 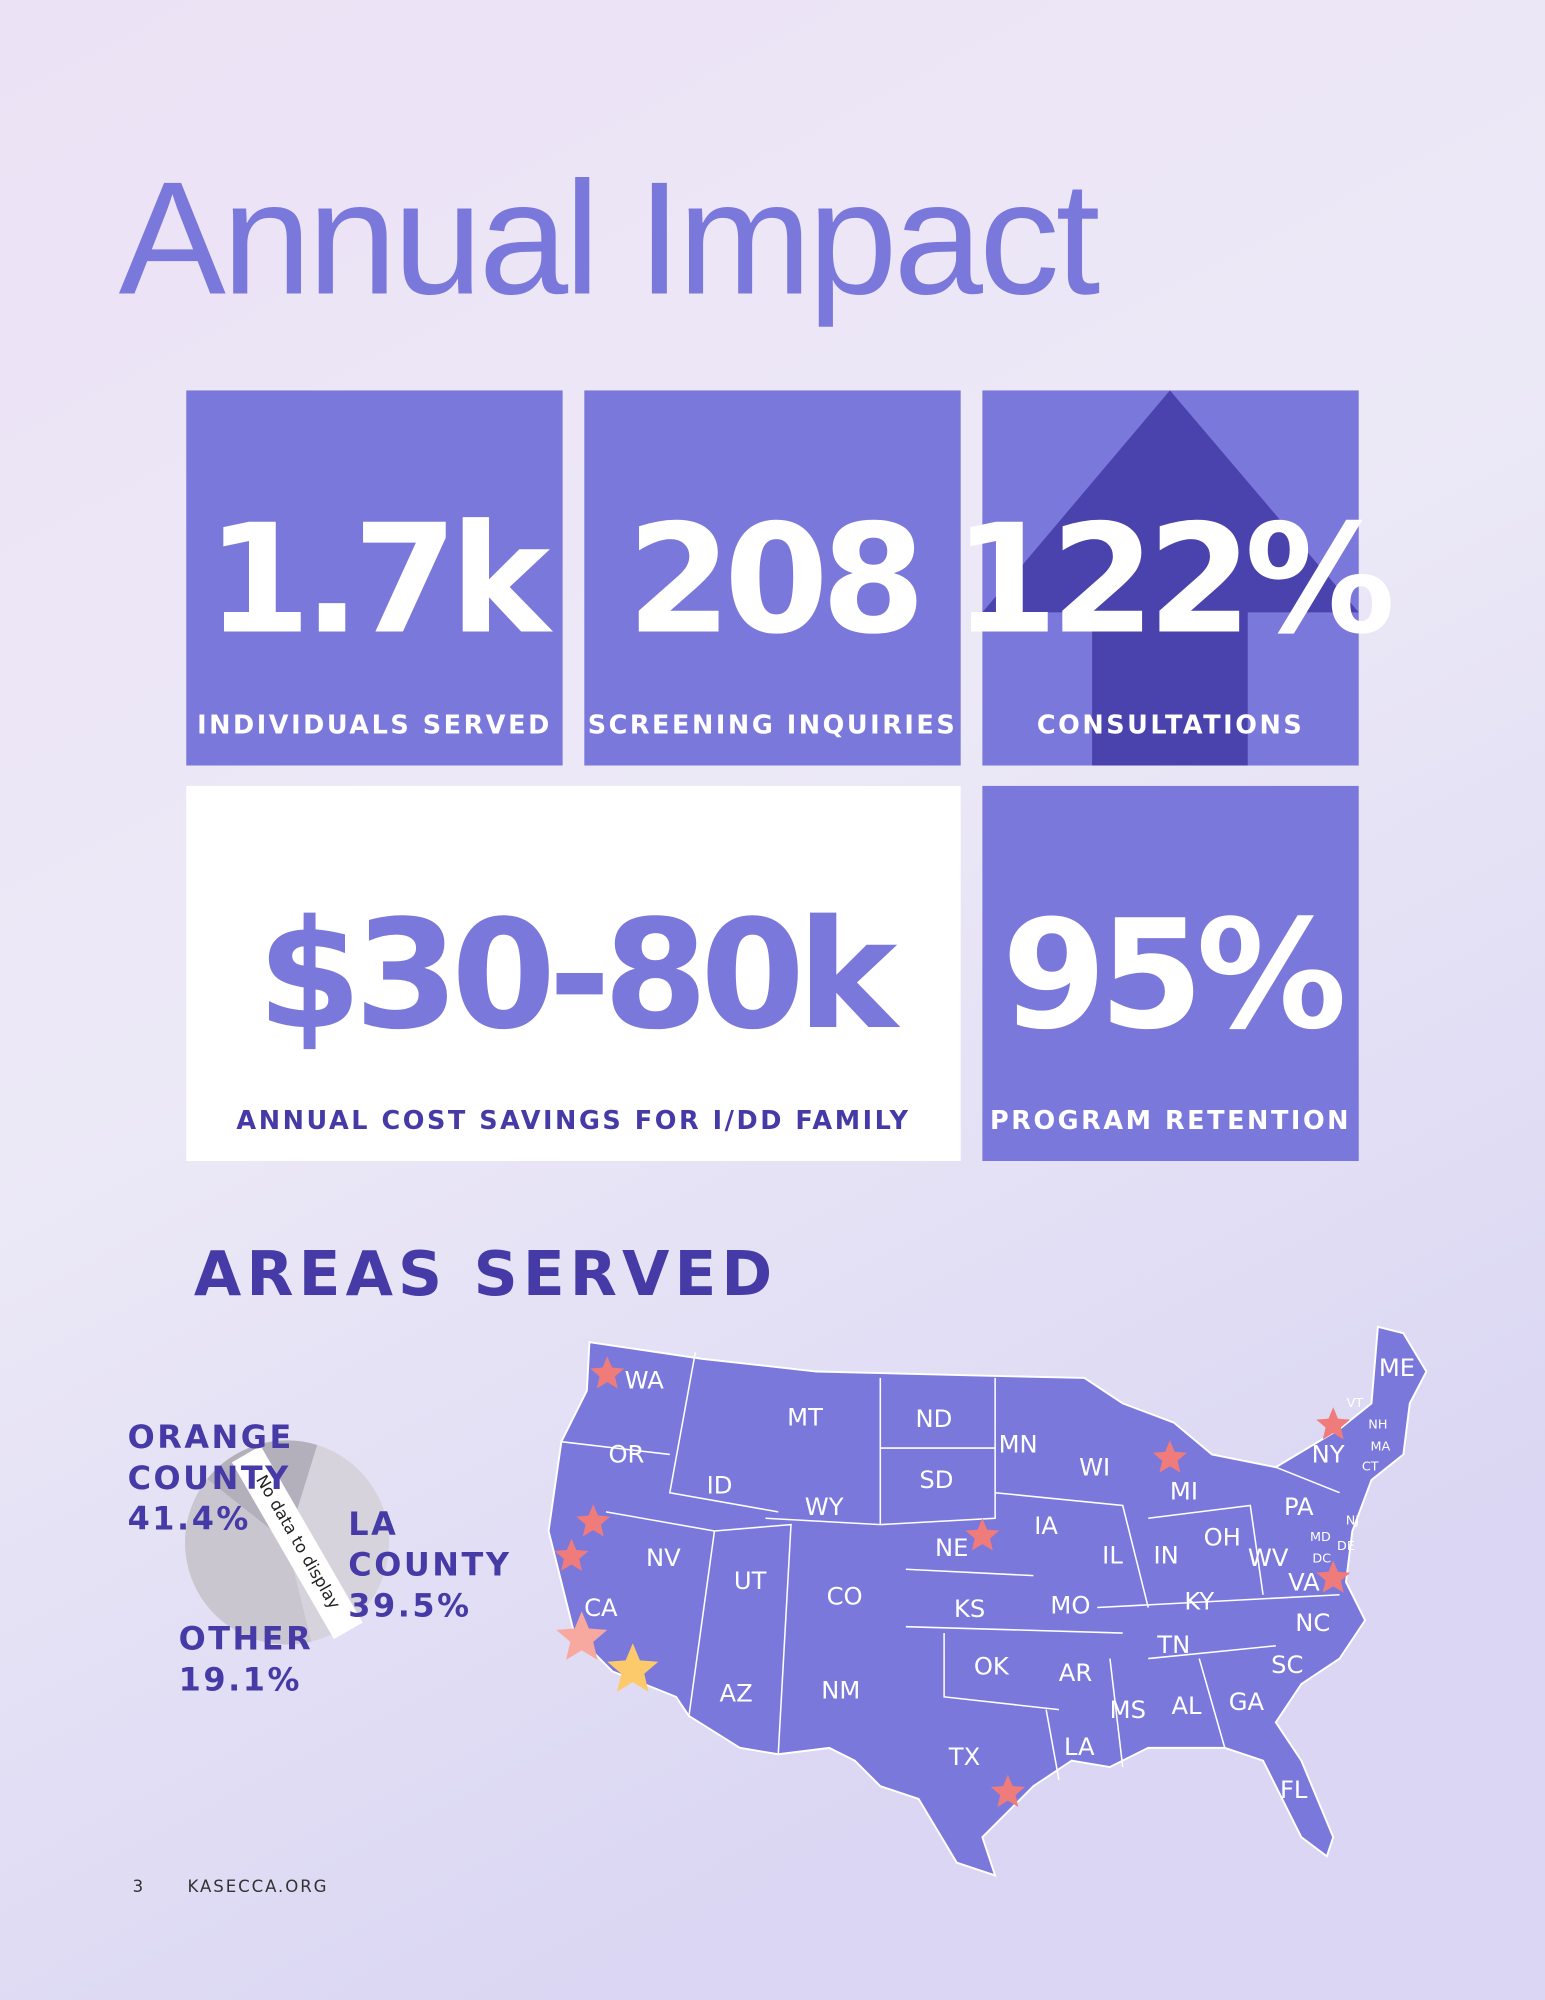 I want to click on state-label: MT, so click(x=805, y=1417).